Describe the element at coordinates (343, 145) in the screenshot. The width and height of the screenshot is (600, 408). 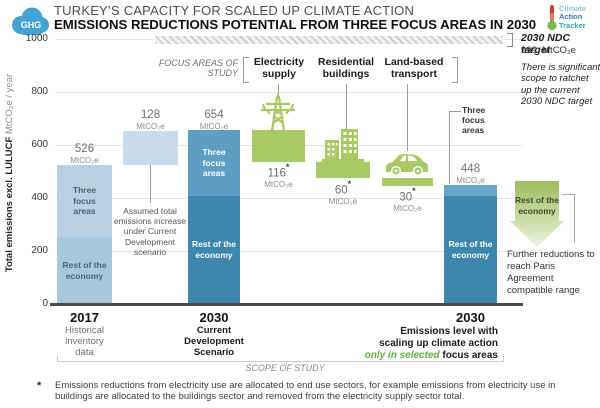
I see `buildings-icon` at that location.